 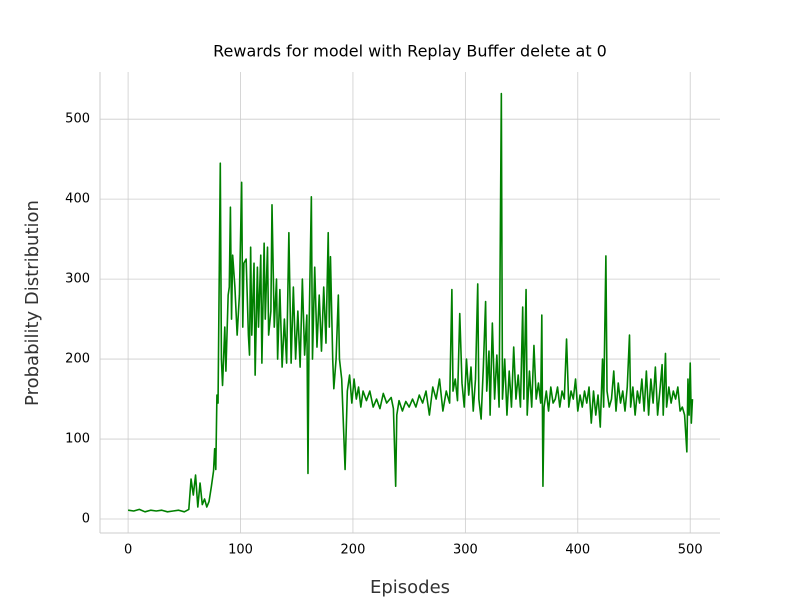 I want to click on x-tick-label: 0, so click(x=128, y=550).